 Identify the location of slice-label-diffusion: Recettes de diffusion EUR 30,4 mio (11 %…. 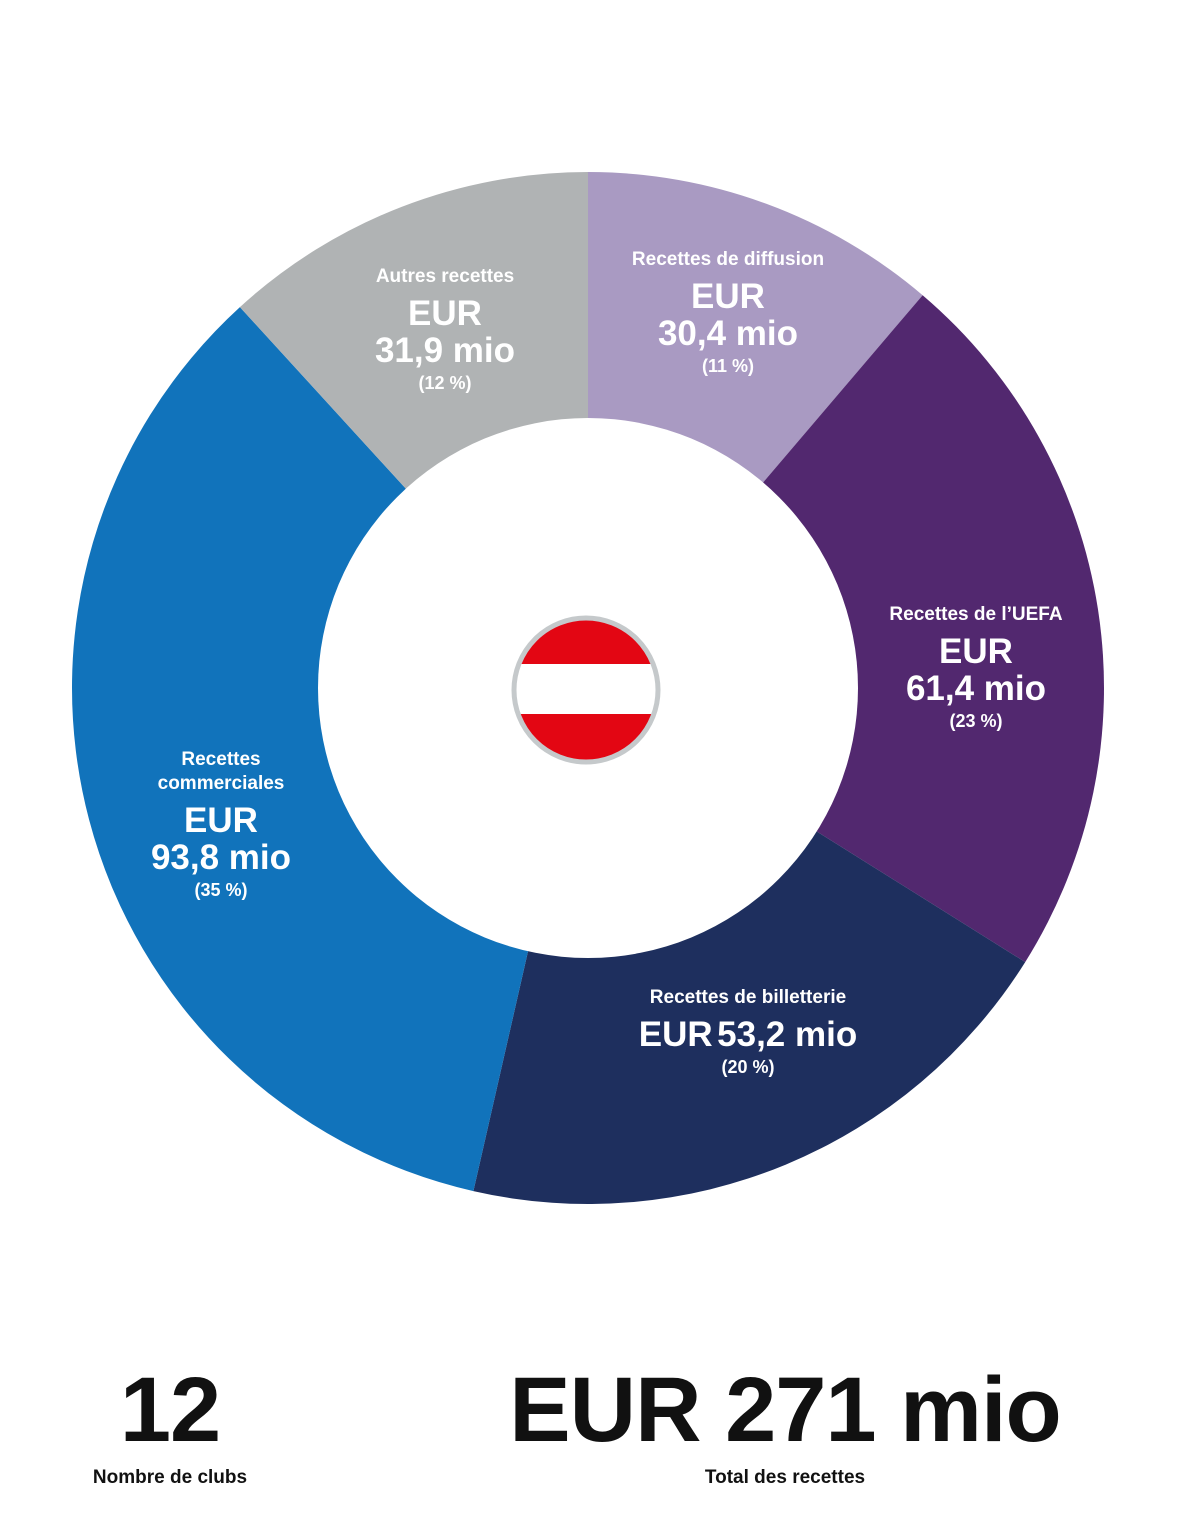
(728, 313).